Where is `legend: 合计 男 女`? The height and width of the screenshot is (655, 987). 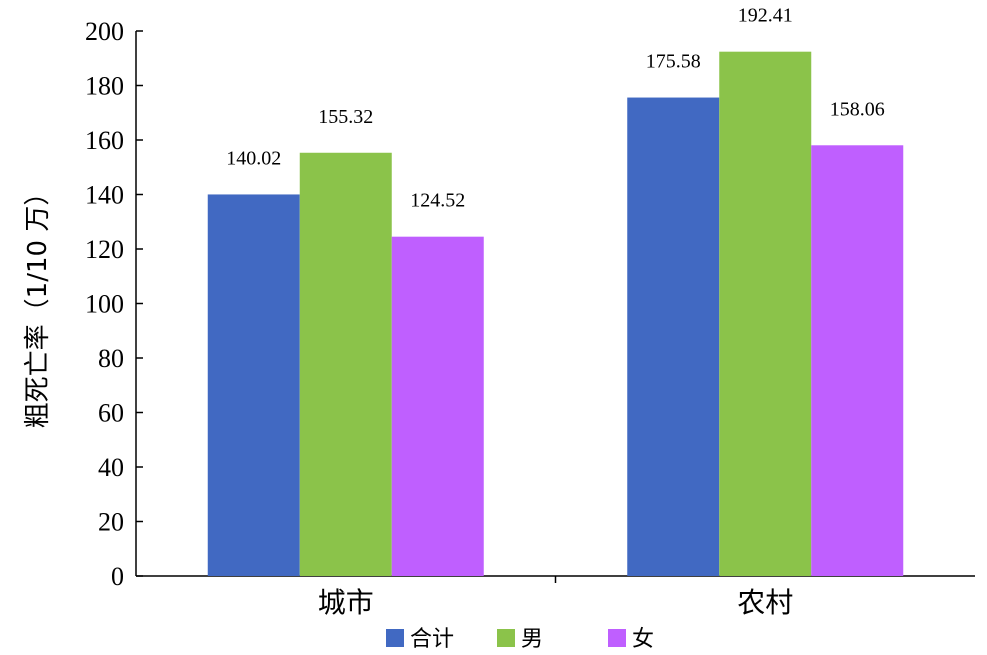
legend: 合计 男 女 is located at coordinates (520, 639).